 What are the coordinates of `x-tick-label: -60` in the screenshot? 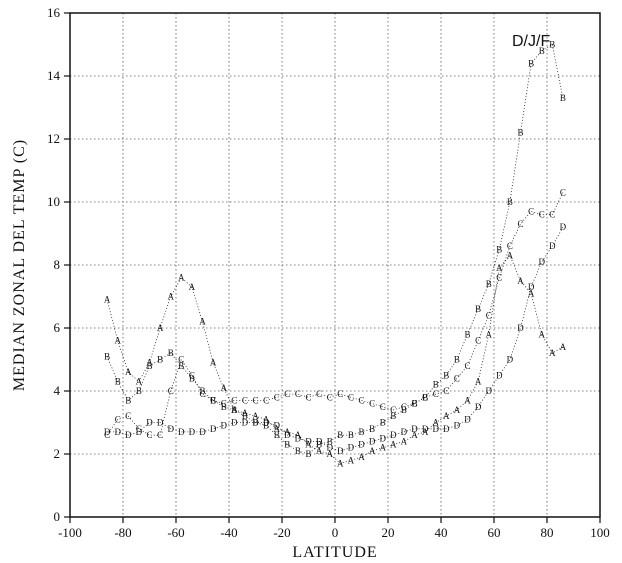 It's located at (175, 532).